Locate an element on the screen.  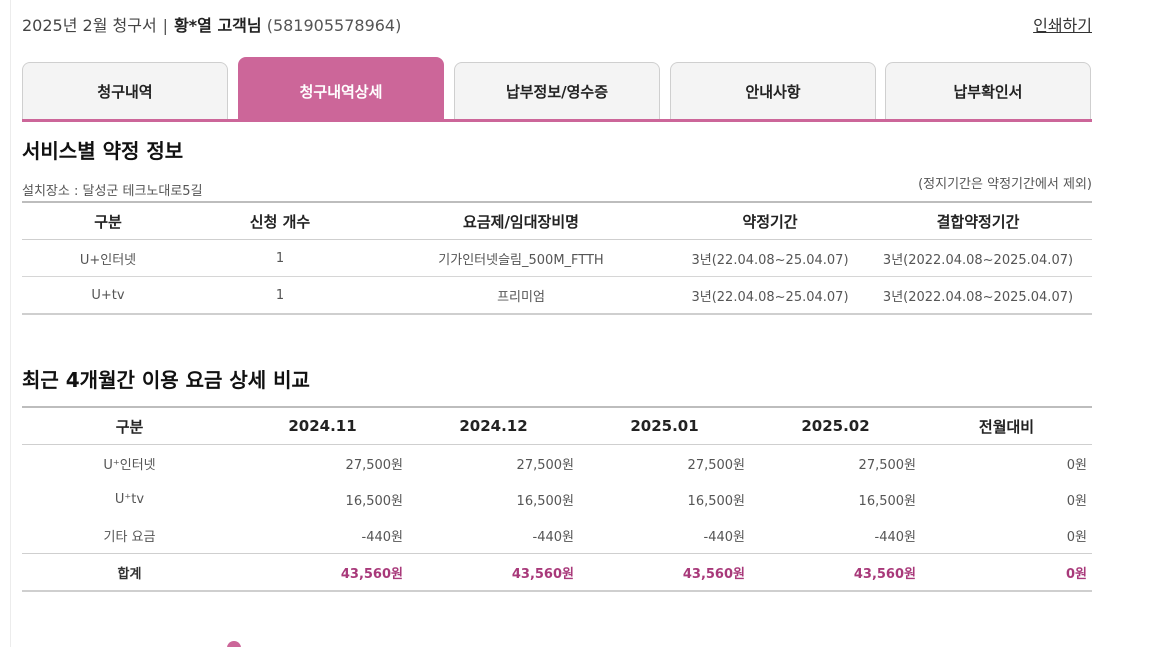
tab-billing-detail: 청구내역상세 is located at coordinates (341, 88).